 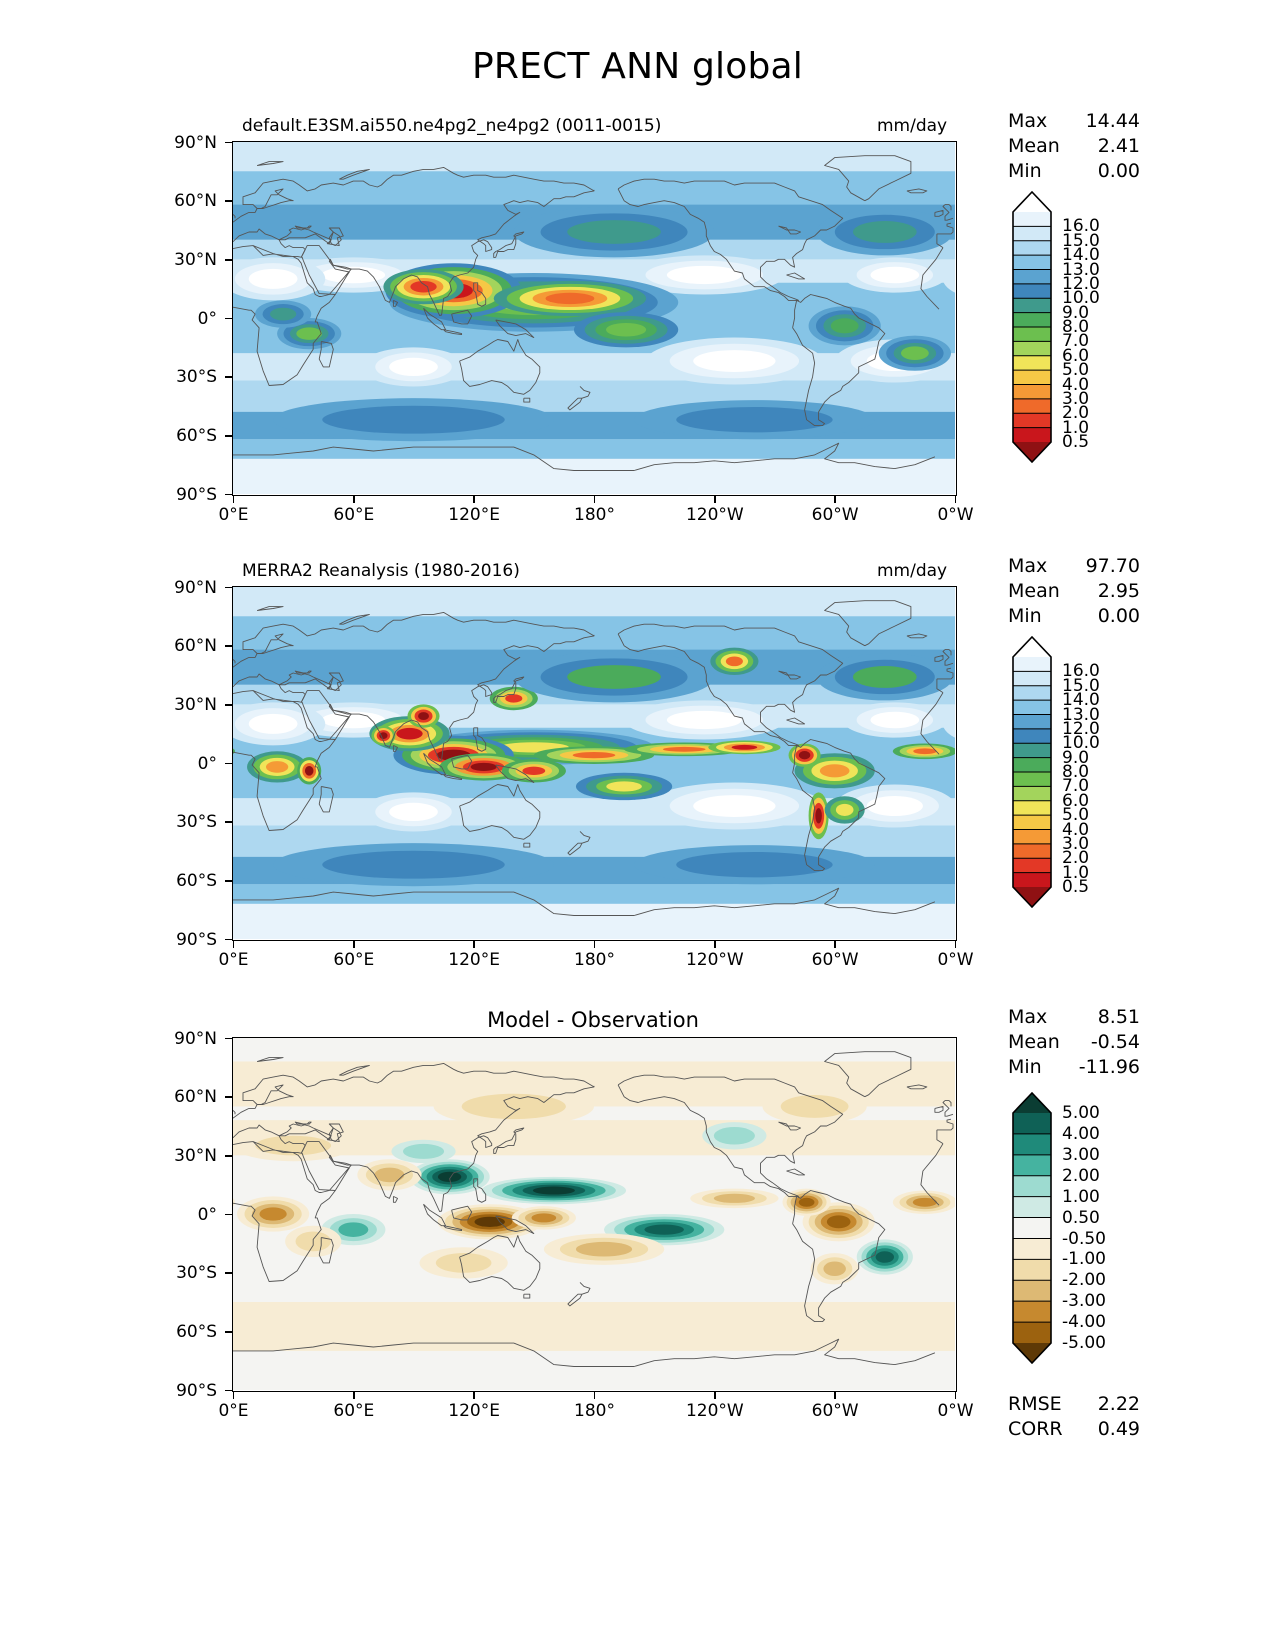 I want to click on colorbar-tick-label: 13.0, so click(x=1081, y=269).